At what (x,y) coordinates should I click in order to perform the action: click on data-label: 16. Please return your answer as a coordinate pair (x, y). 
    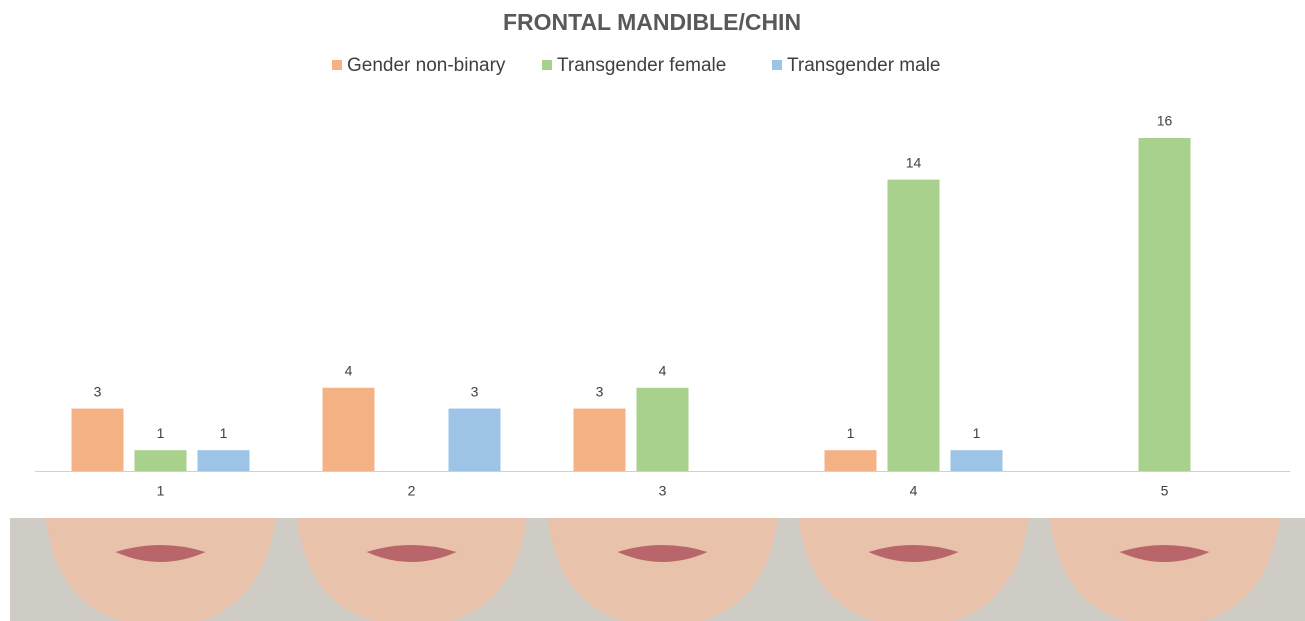
    Looking at the image, I should click on (1165, 121).